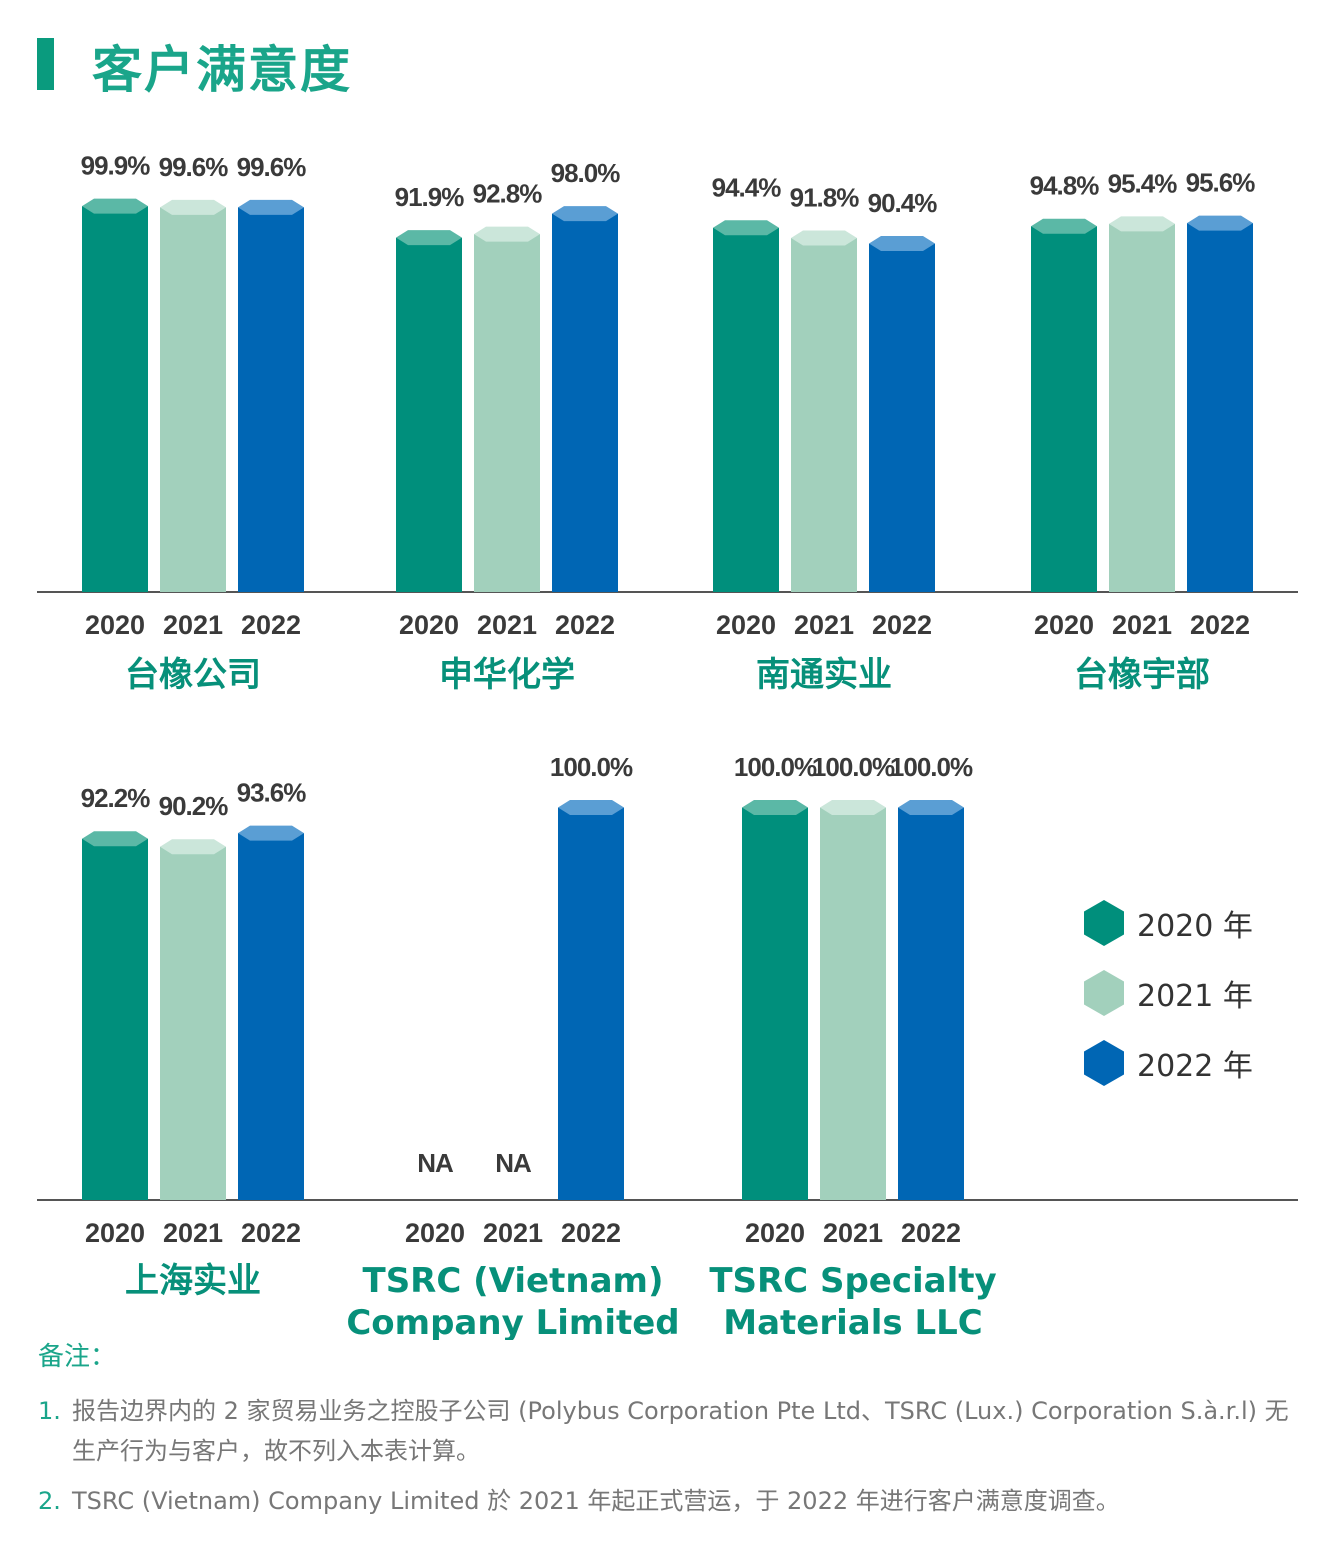 The height and width of the screenshot is (1550, 1317). Describe the element at coordinates (1104, 1063) in the screenshot. I see `legend-hexagon-2022-icon` at that location.